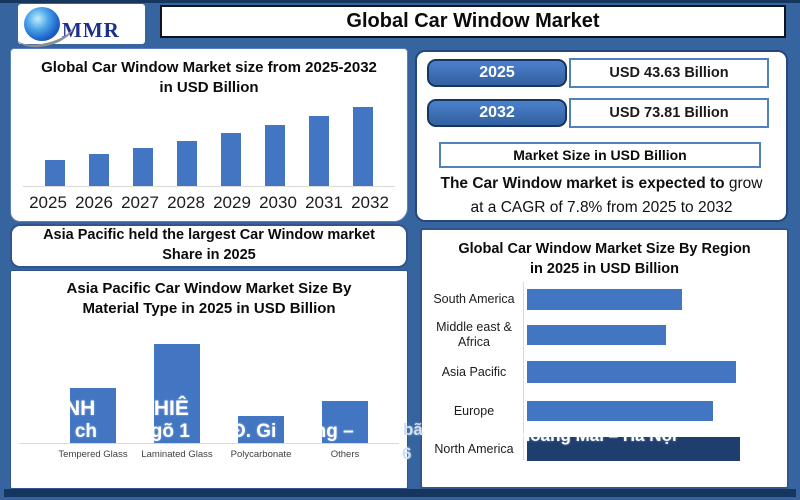 The width and height of the screenshot is (800, 500). I want to click on growth-bar-chart, so click(209, 136).